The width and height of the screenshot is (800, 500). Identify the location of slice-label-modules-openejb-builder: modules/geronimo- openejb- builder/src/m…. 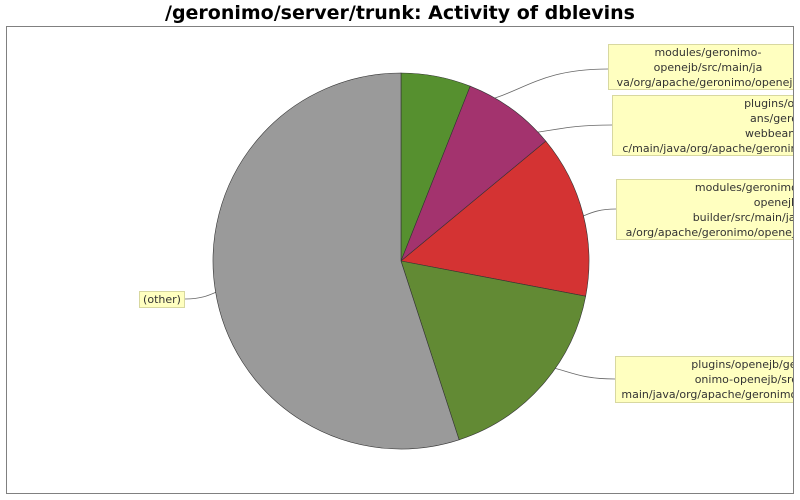
(704, 209).